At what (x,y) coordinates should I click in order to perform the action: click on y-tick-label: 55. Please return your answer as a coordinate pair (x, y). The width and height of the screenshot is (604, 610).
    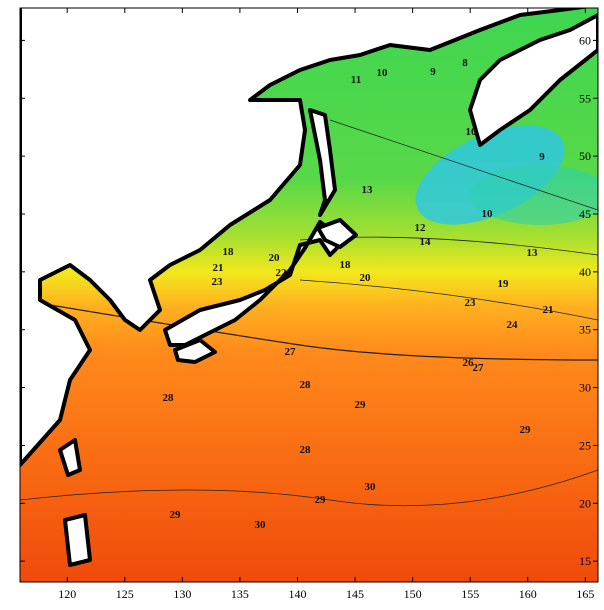
    Looking at the image, I should click on (585, 98).